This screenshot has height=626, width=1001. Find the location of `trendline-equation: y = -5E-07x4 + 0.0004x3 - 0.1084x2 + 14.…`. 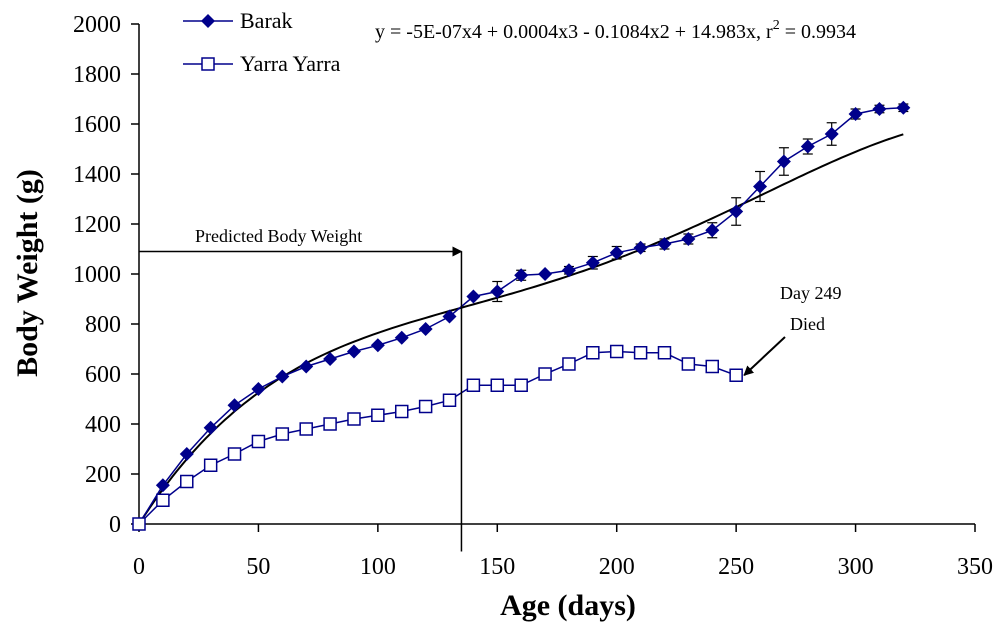

trendline-equation: y = -5E-07x4 + 0.0004x3 - 0.1084x2 + 14.… is located at coordinates (615, 30).